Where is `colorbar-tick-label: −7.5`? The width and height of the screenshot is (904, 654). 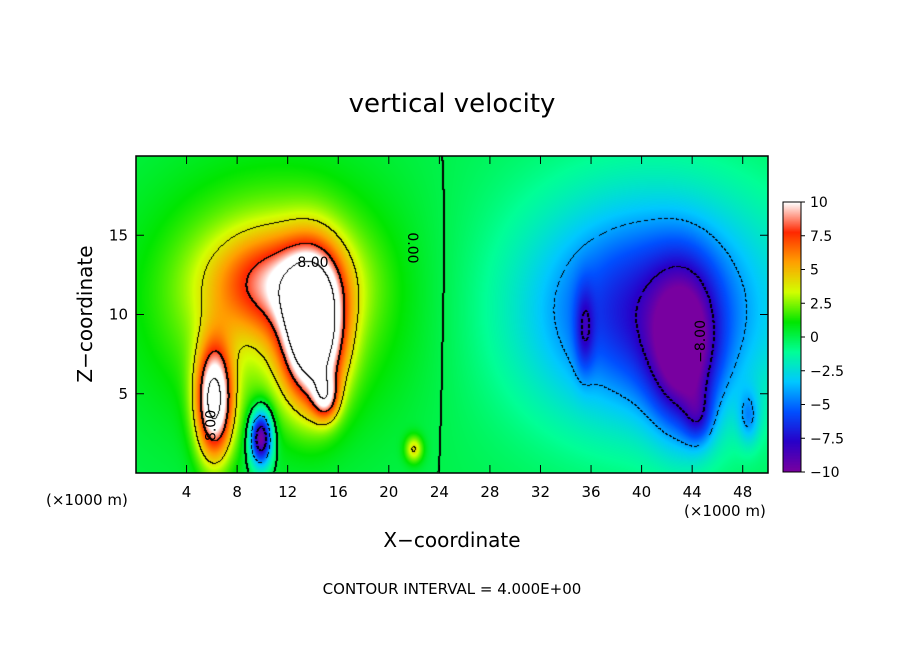 colorbar-tick-label: −7.5 is located at coordinates (827, 439).